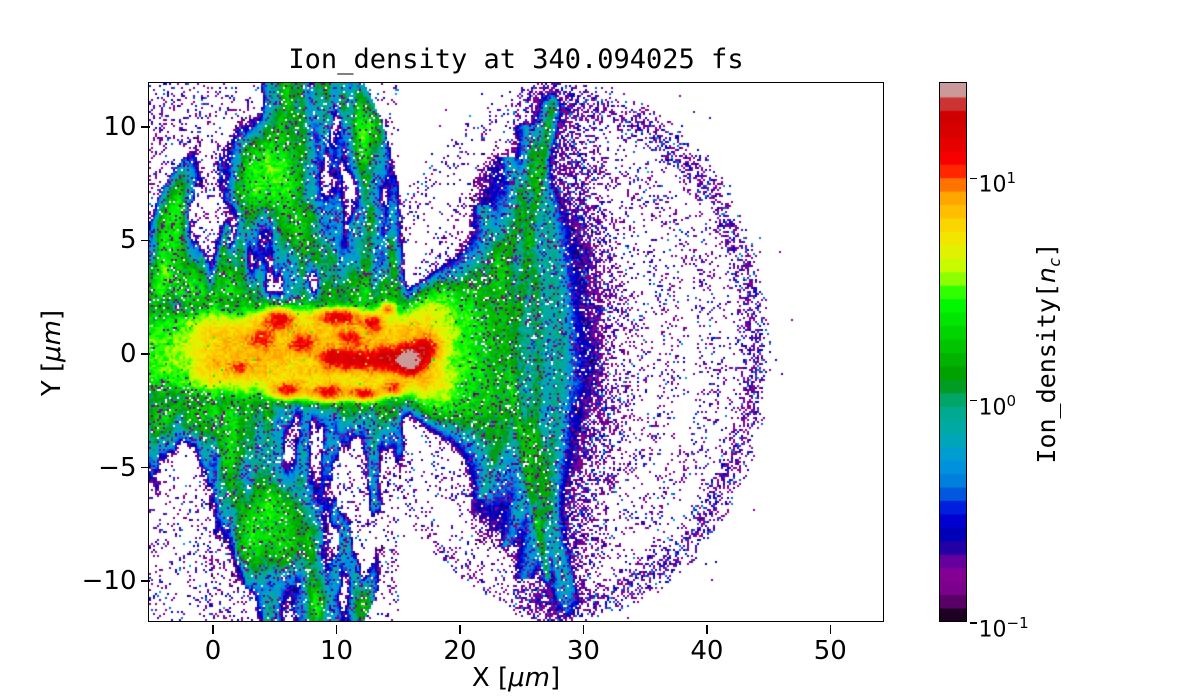  Describe the element at coordinates (555, 678) in the screenshot. I see `x-axis-label-suffix: ]` at that location.